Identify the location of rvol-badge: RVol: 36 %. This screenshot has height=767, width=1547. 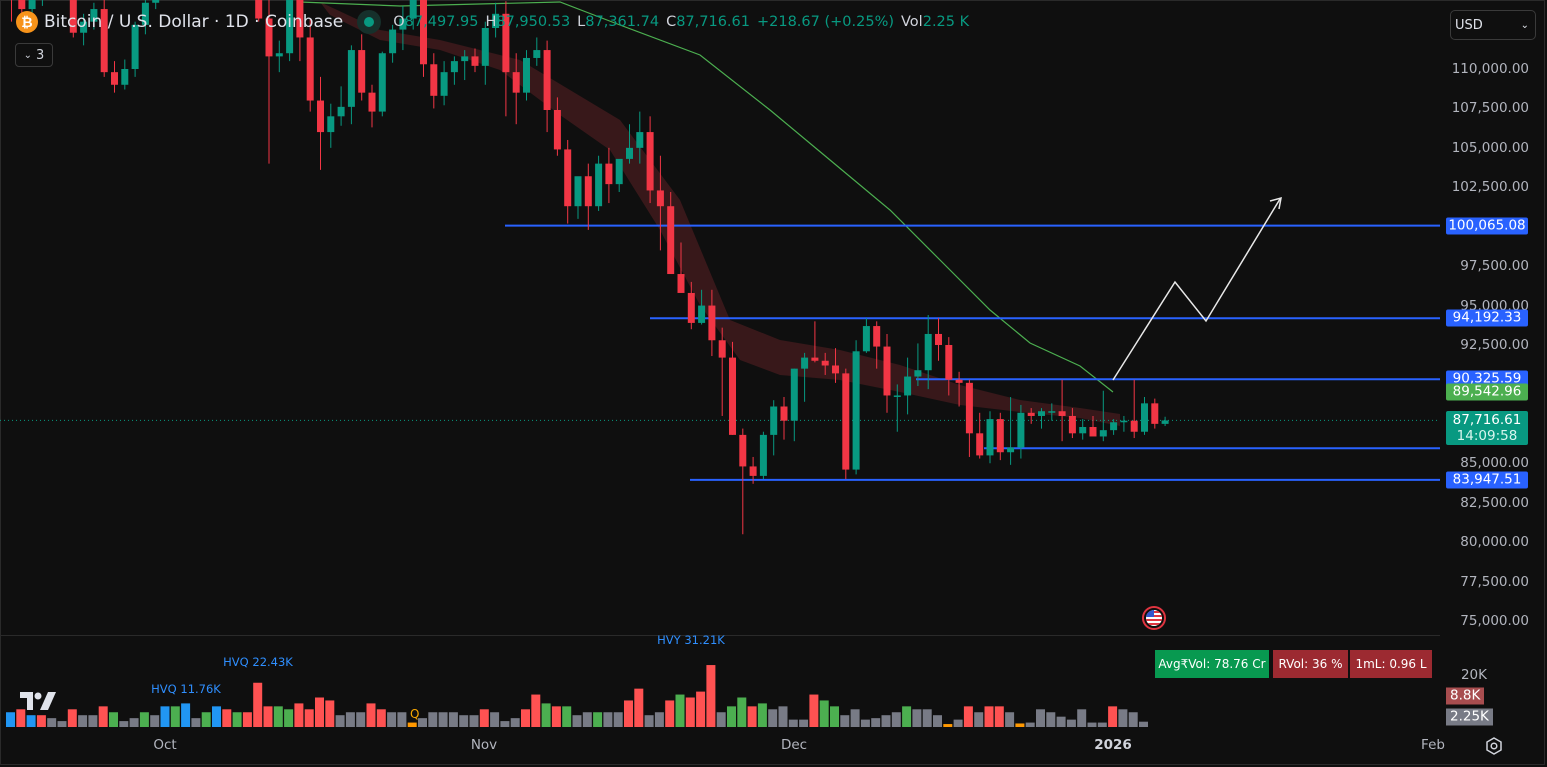
(1310, 664).